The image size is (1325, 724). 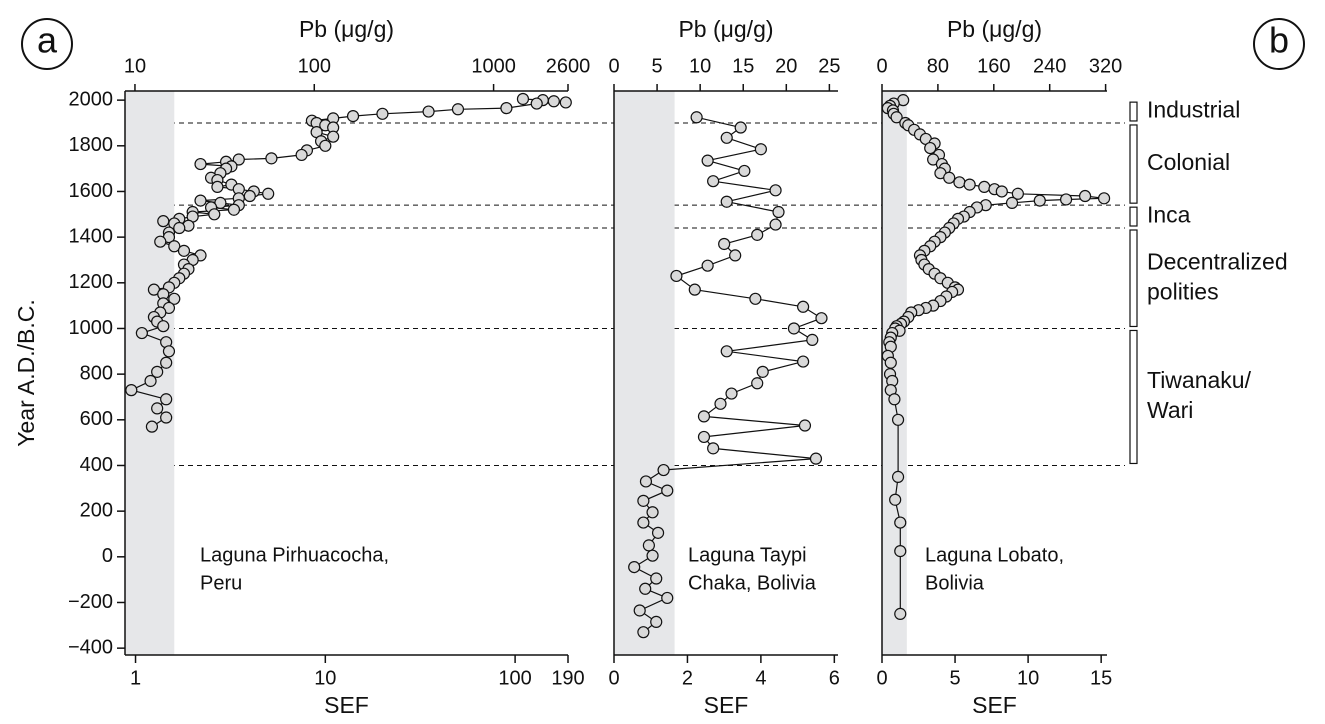 I want to click on x2-tick-label: 320, so click(x=1105, y=66).